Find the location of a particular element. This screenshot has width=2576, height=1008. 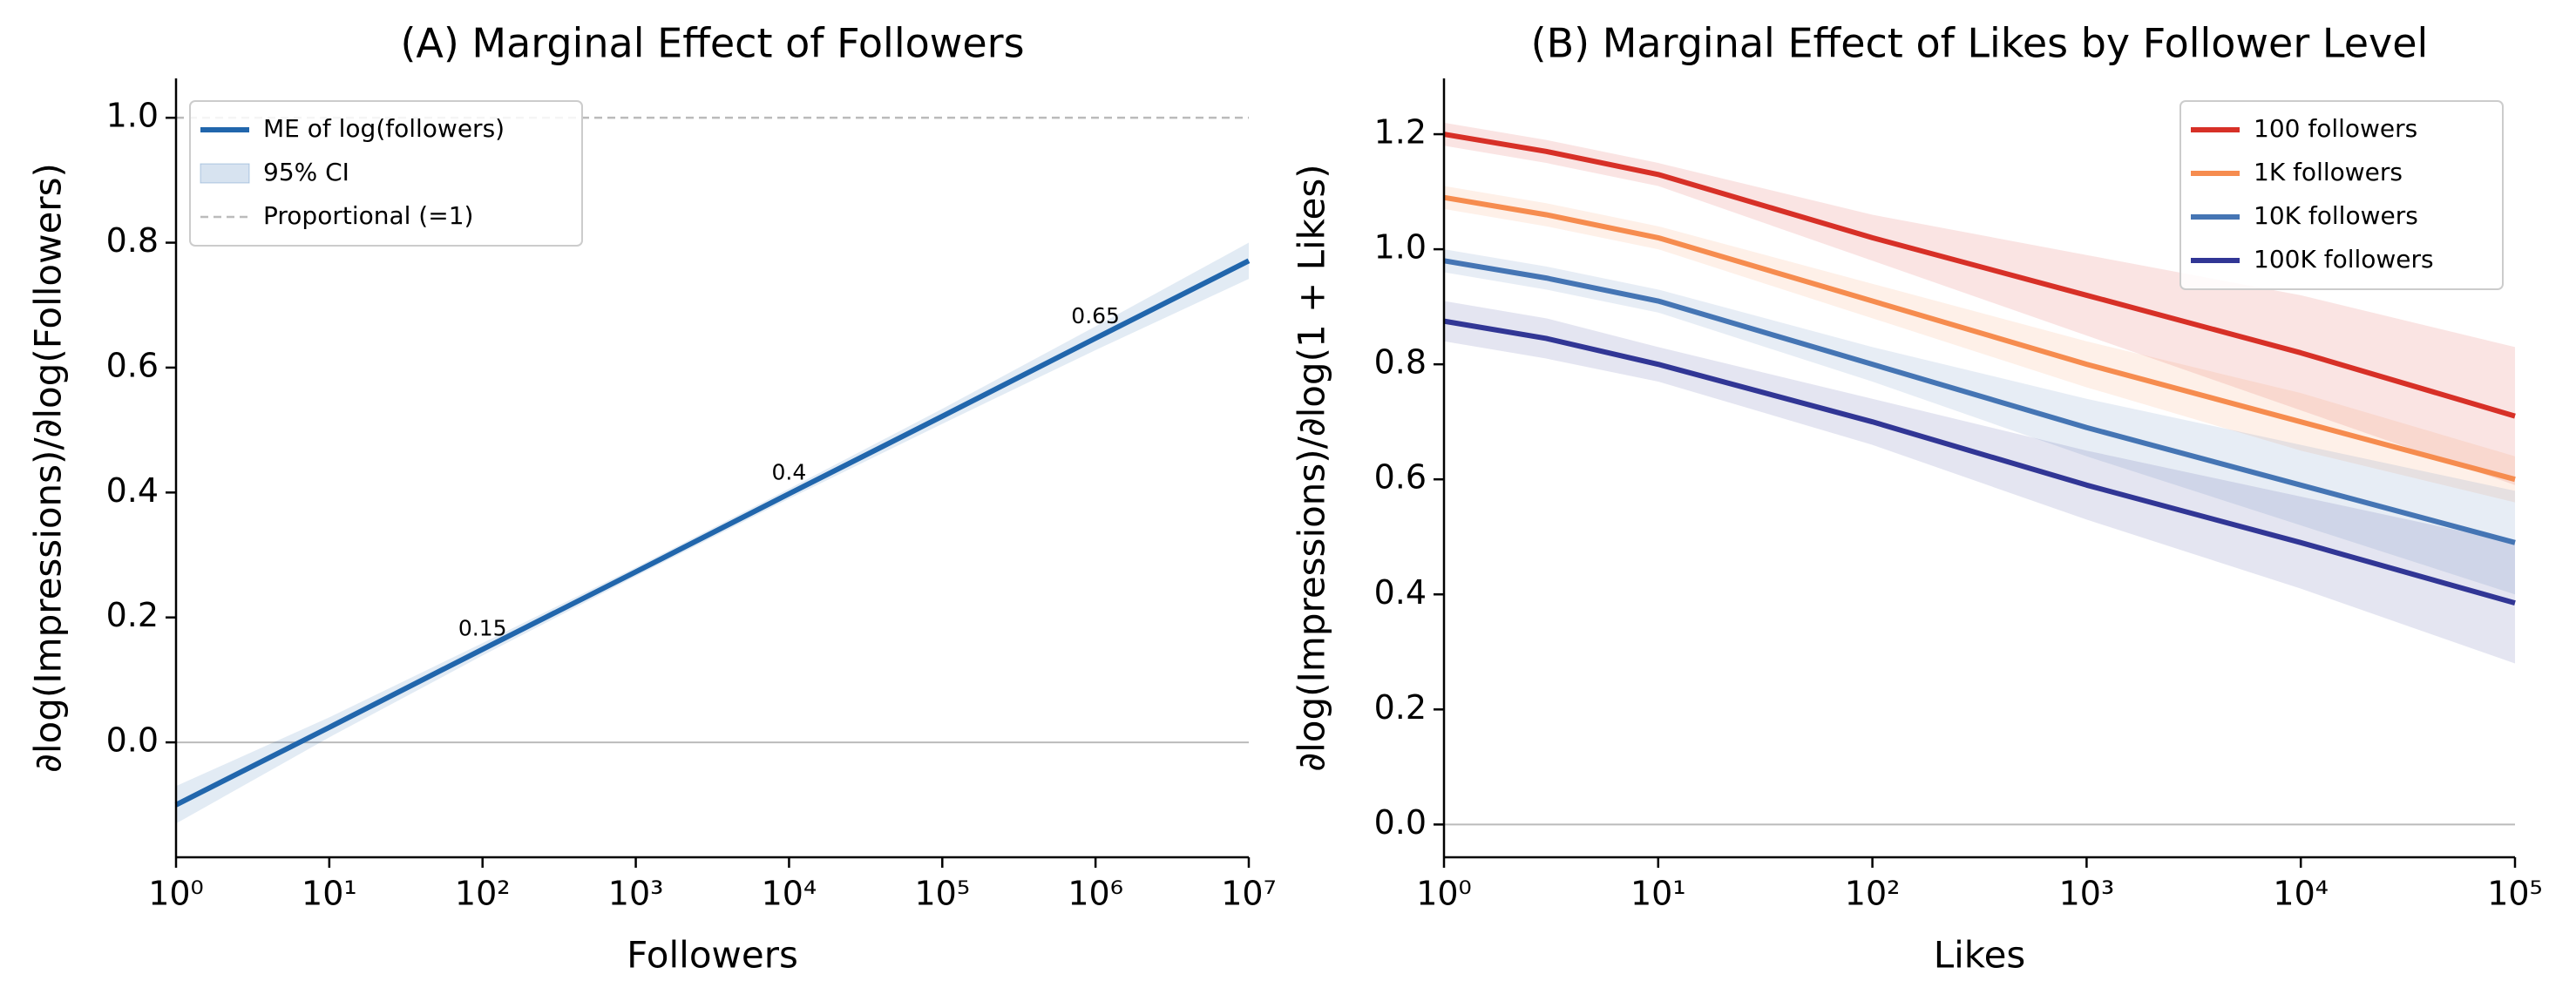

y-axis-label: ∂log(Impressions)/∂log(Followers) is located at coordinates (49, 468).